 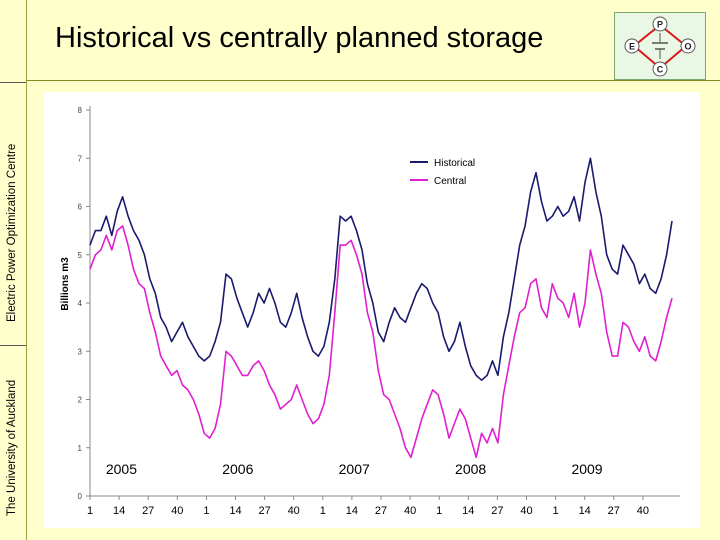 I want to click on legend: Historical Central, so click(x=442, y=172).